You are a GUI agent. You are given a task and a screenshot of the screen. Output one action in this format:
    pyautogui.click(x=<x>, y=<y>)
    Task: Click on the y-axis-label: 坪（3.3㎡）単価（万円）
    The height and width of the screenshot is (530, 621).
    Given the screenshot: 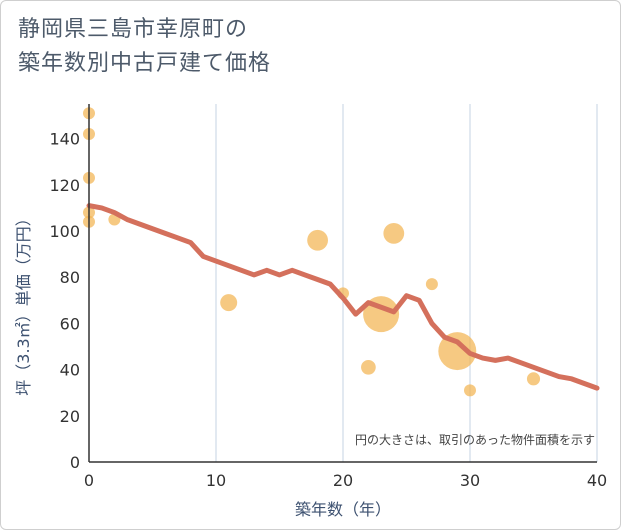 What is the action you would take?
    pyautogui.click(x=23, y=302)
    